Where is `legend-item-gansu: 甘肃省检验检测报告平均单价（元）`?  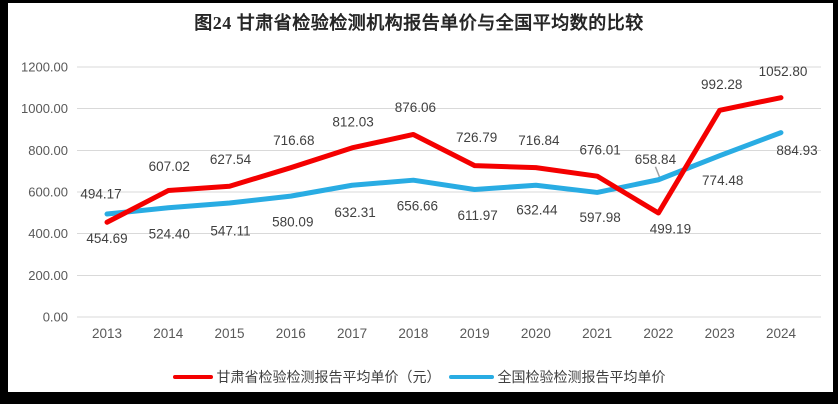
legend-item-gansu: 甘肃省检验检测报告平均单价（元） is located at coordinates (306, 377).